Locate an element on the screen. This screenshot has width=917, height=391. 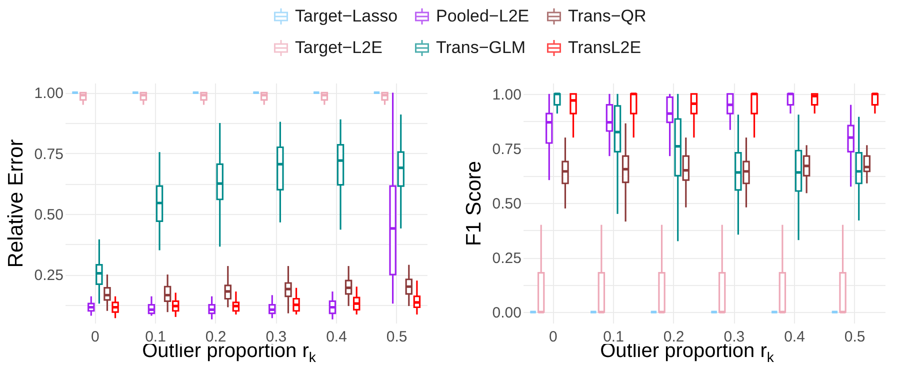
y-axis-title: F1 Score is located at coordinates (474, 203).